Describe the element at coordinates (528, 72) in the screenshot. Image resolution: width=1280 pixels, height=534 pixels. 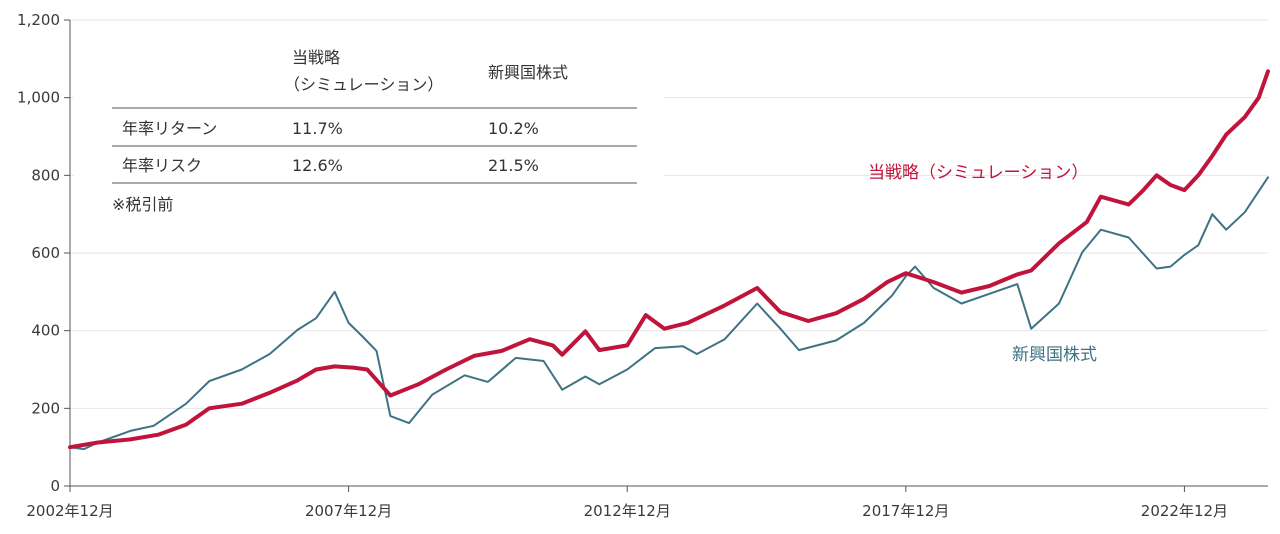
I see `stats-header-emerging: 新興国株式` at that location.